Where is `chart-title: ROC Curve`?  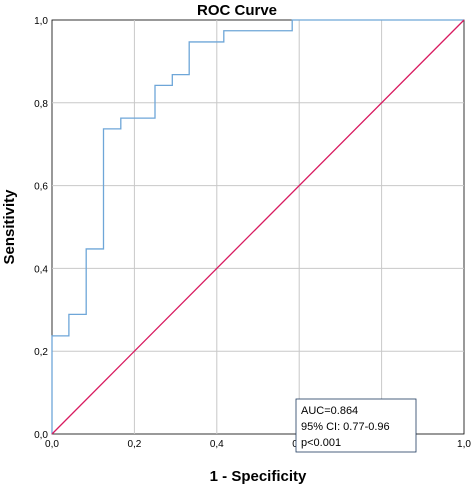 chart-title: ROC Curve is located at coordinates (237, 10).